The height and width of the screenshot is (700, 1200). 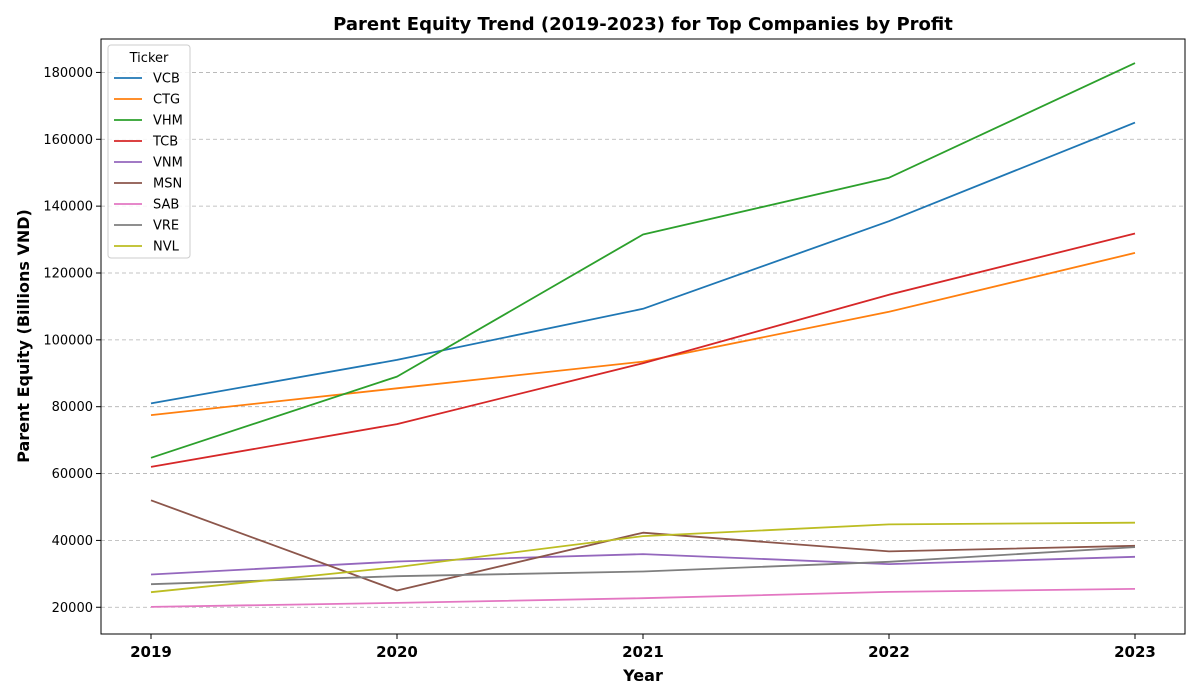 I want to click on series-line-sab, so click(x=643, y=598).